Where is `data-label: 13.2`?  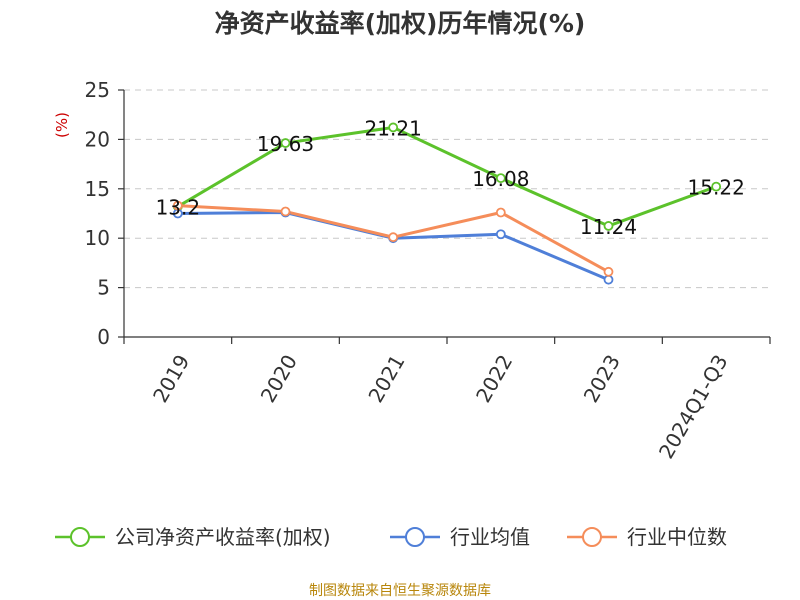
data-label: 13.2 is located at coordinates (178, 208).